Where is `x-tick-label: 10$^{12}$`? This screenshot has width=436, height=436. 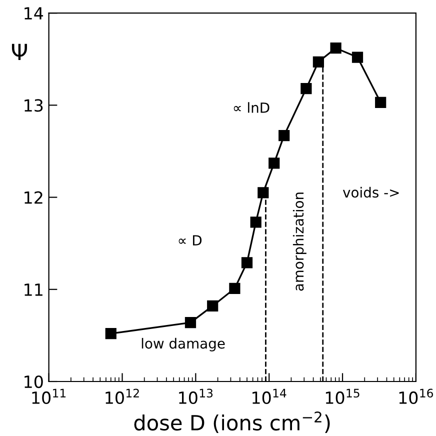
x-tick-label: 10$^{12}$ is located at coordinates (122, 396).